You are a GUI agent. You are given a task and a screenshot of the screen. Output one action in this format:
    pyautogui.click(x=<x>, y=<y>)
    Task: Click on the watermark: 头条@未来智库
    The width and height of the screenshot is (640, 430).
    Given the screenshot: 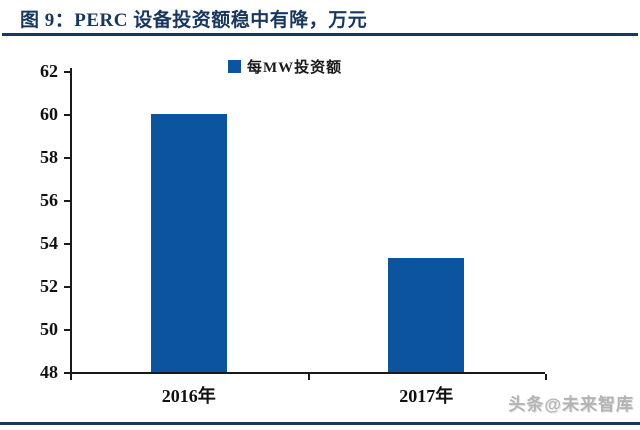 What is the action you would take?
    pyautogui.click(x=571, y=404)
    